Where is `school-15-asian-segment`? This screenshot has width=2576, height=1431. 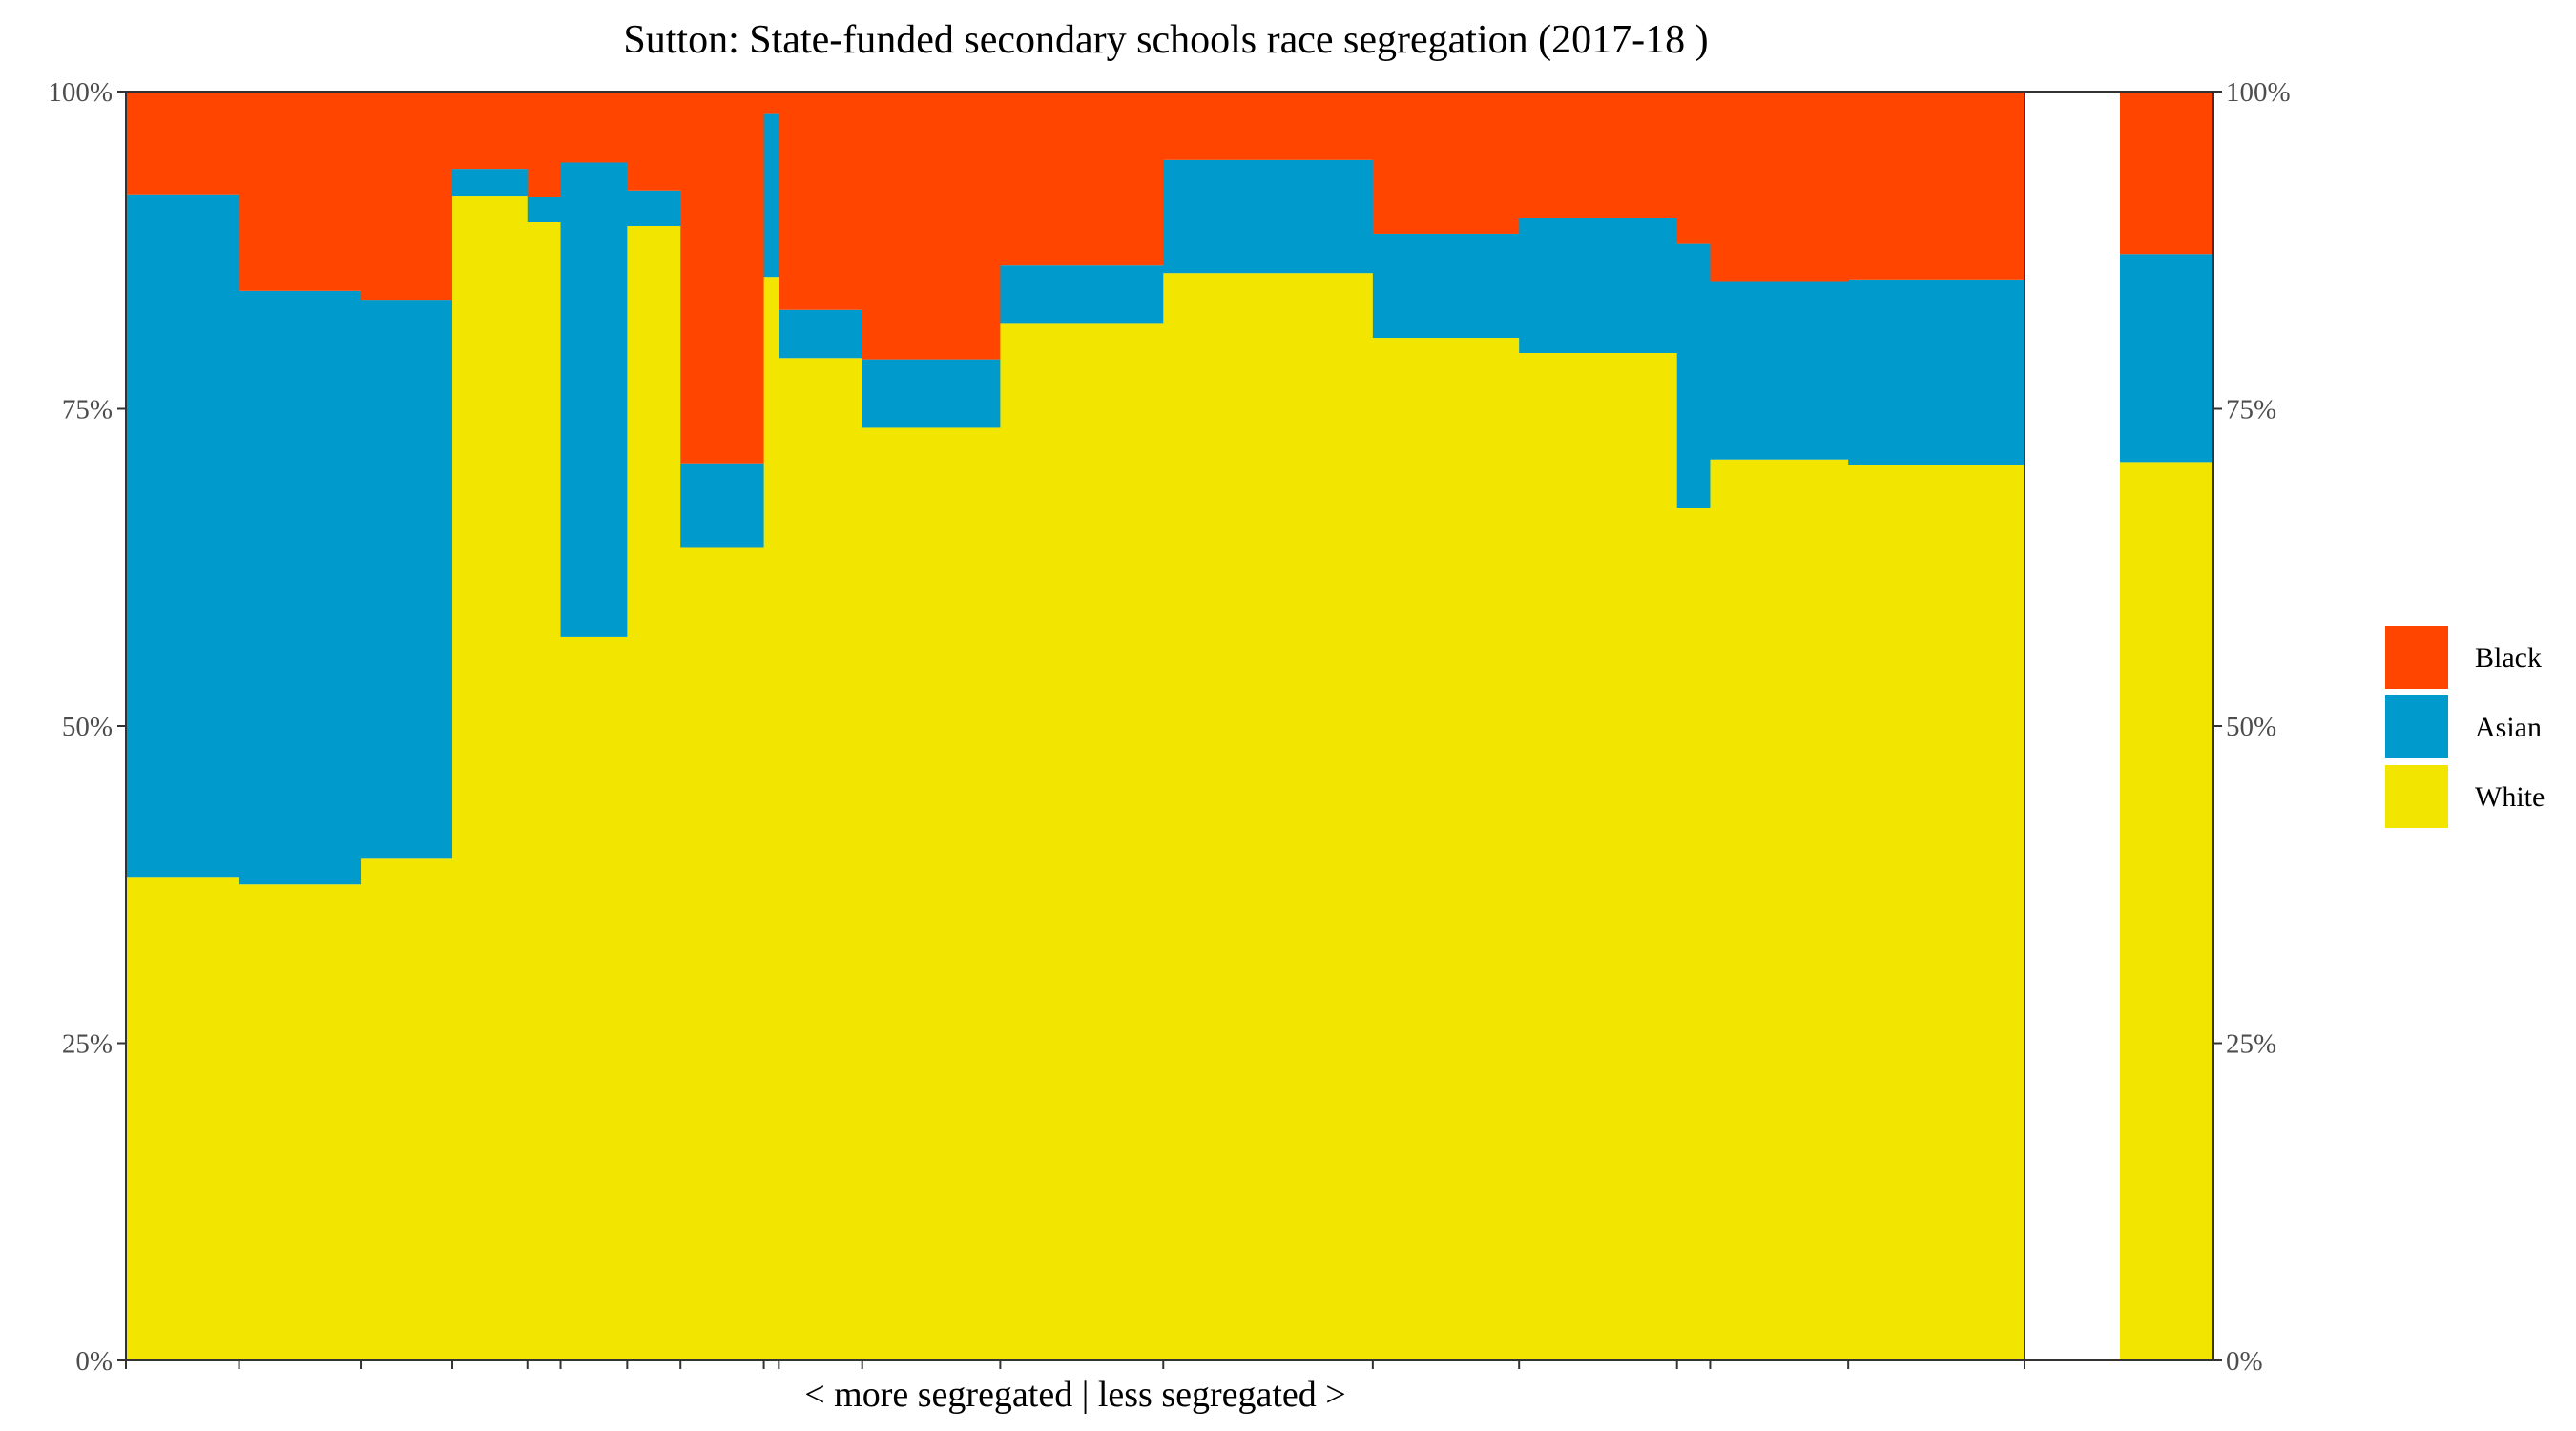
school-15-asian-segment is located at coordinates (1598, 285).